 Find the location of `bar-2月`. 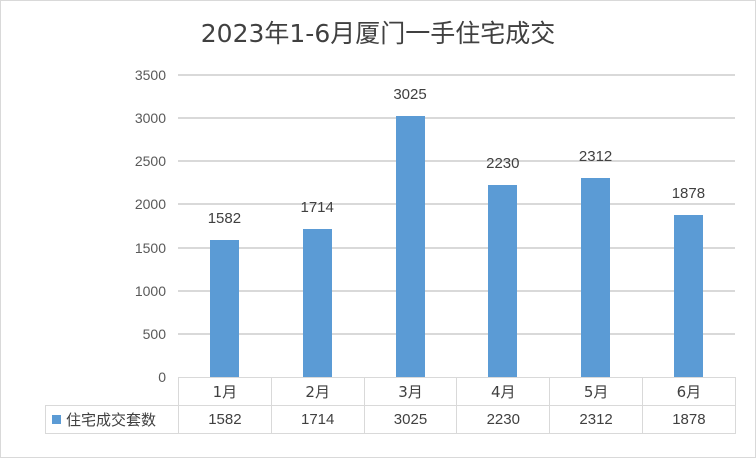

bar-2月 is located at coordinates (317, 303).